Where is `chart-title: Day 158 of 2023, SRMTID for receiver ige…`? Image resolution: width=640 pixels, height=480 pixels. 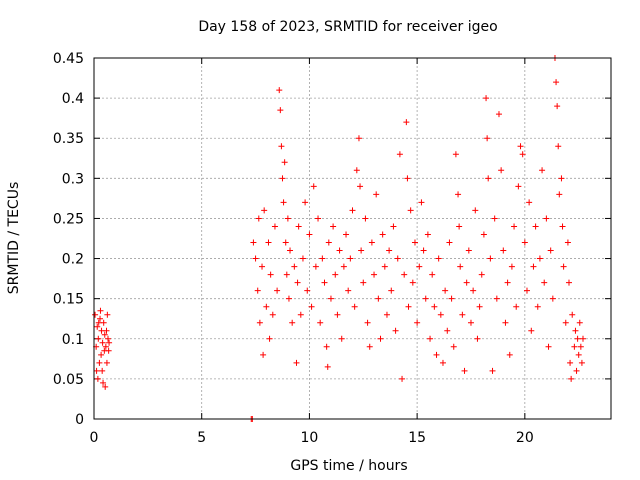
chart-title: Day 158 of 2023, SRMTID for receiver ige… is located at coordinates (347, 27).